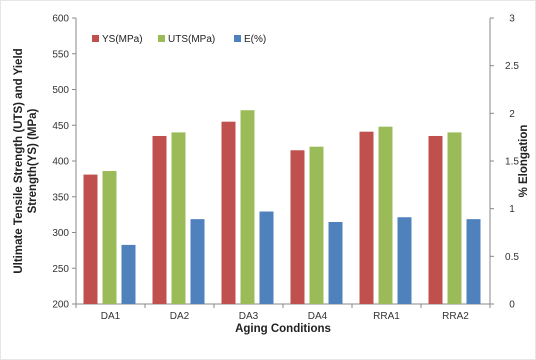 The height and width of the screenshot is (360, 536). Describe the element at coordinates (366, 217) in the screenshot. I see `bar-ysmpa-rra1` at that location.